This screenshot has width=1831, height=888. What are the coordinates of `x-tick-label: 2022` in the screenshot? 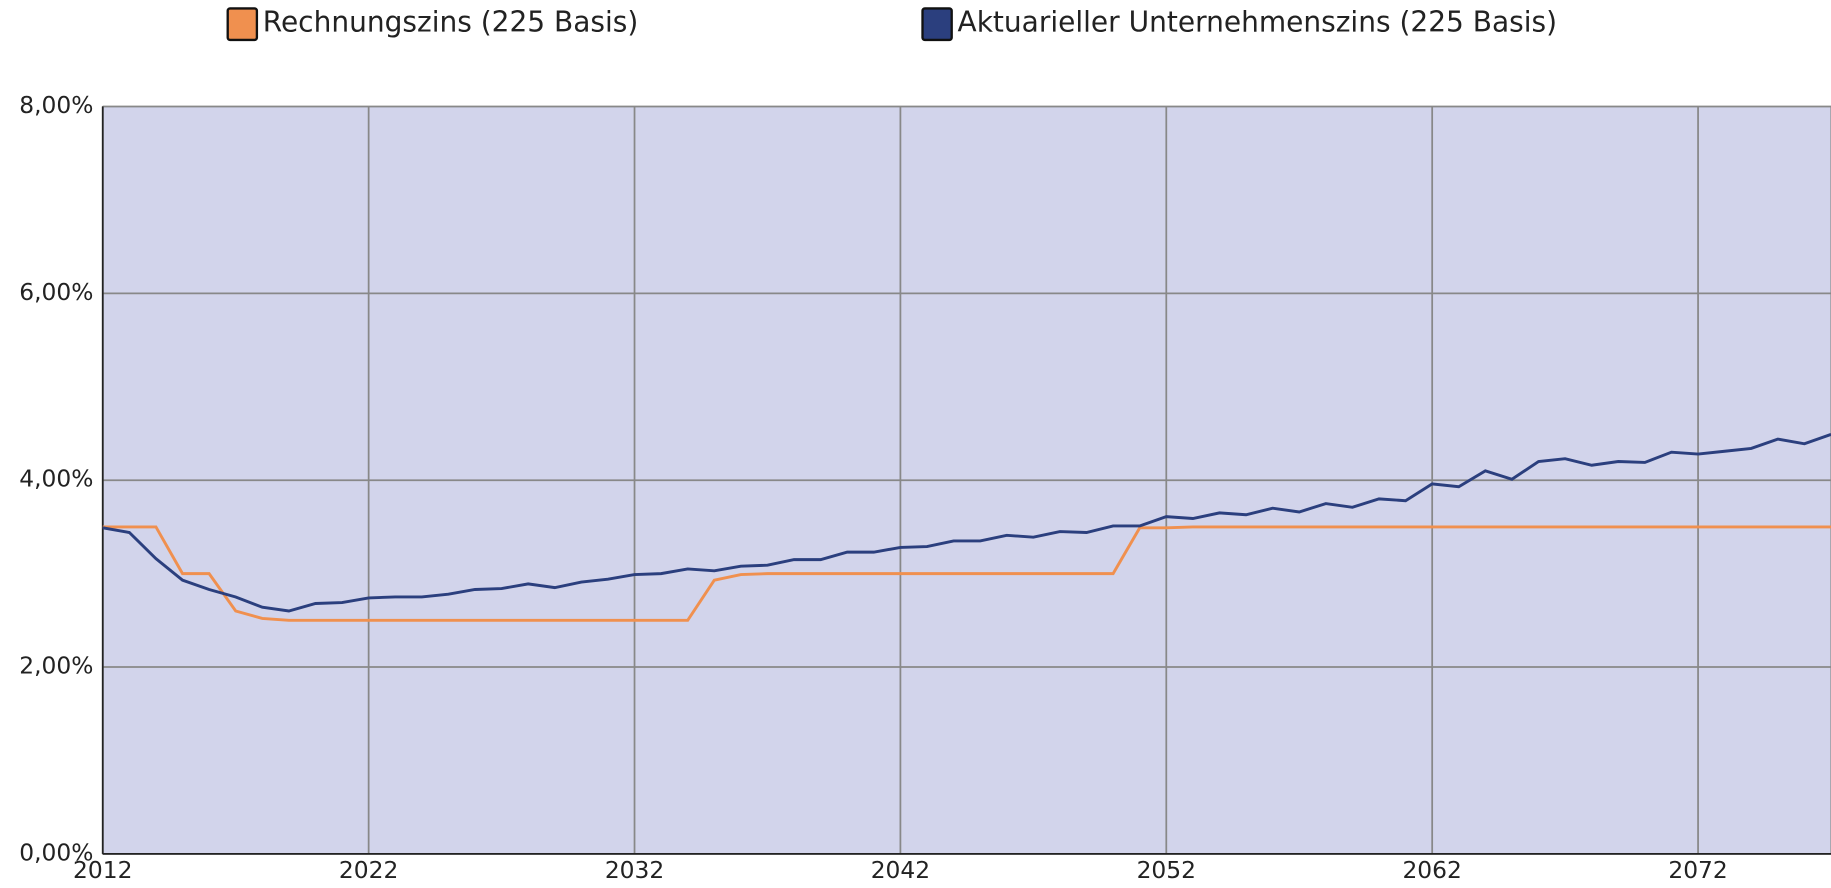 It's located at (368, 870).